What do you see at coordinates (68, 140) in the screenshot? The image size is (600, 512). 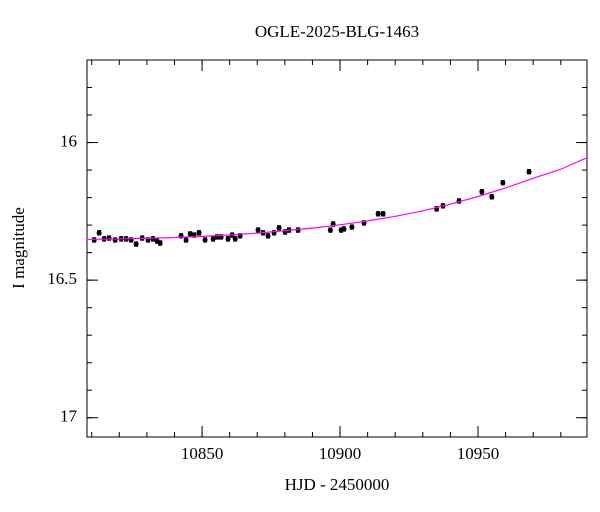 I see `y-tick-label: 16` at bounding box center [68, 140].